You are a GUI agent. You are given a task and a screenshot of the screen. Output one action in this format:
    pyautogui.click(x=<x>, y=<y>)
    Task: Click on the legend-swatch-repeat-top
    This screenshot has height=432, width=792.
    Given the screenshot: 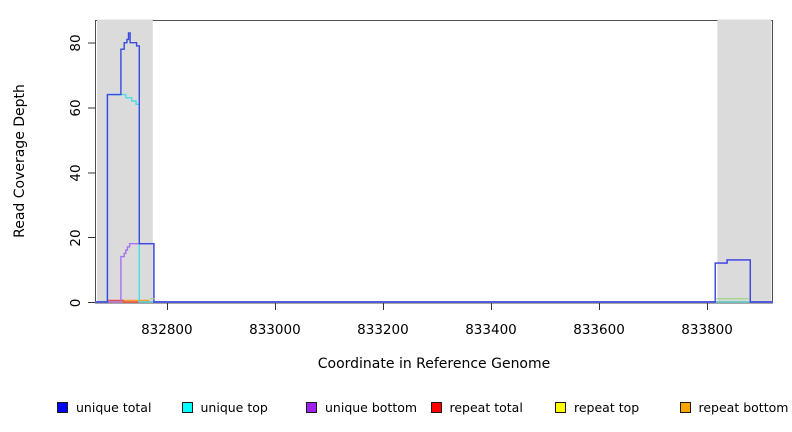 What is the action you would take?
    pyautogui.click(x=560, y=407)
    